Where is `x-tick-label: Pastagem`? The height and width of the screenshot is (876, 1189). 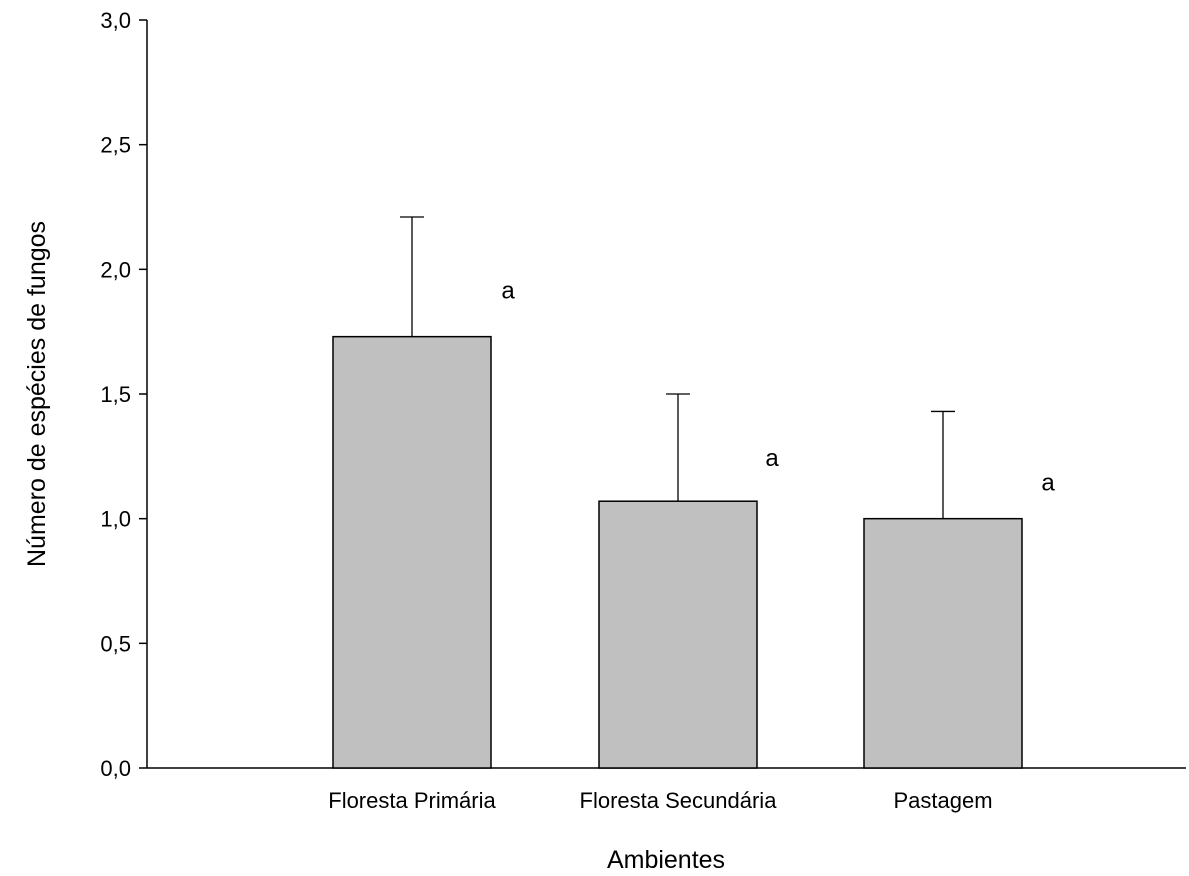 x-tick-label: Pastagem is located at coordinates (942, 800).